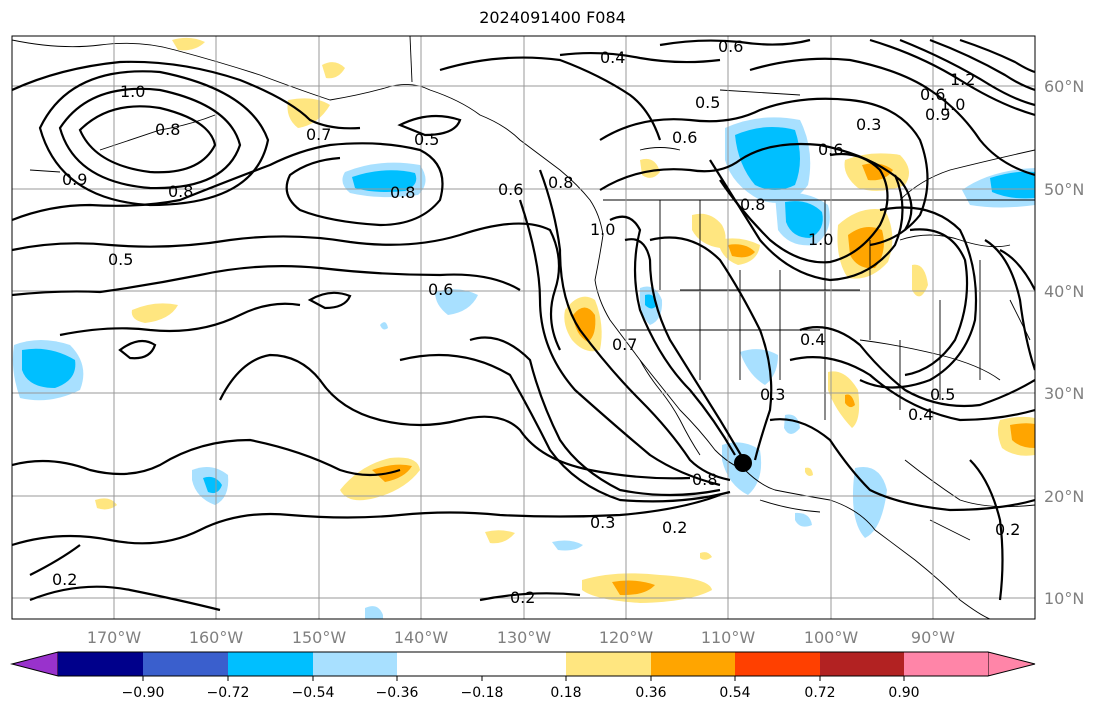 This screenshot has width=1105, height=712. I want to click on colorbar-tick-label: −0.72, so click(228, 693).